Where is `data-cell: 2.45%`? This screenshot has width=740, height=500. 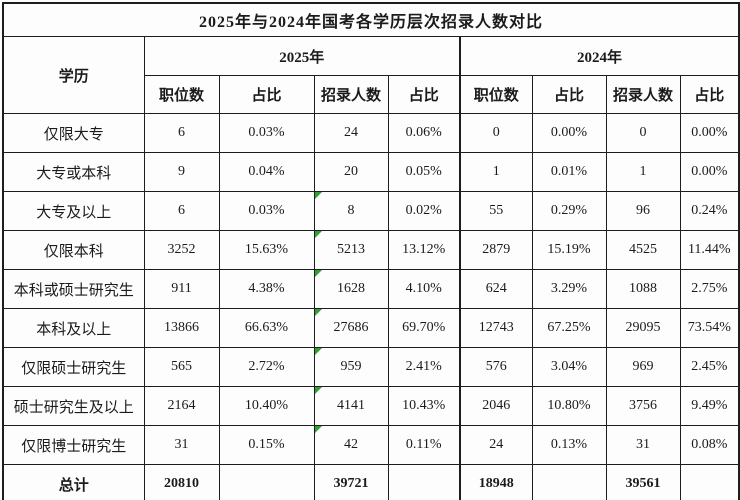 data-cell: 2.45% is located at coordinates (709, 367).